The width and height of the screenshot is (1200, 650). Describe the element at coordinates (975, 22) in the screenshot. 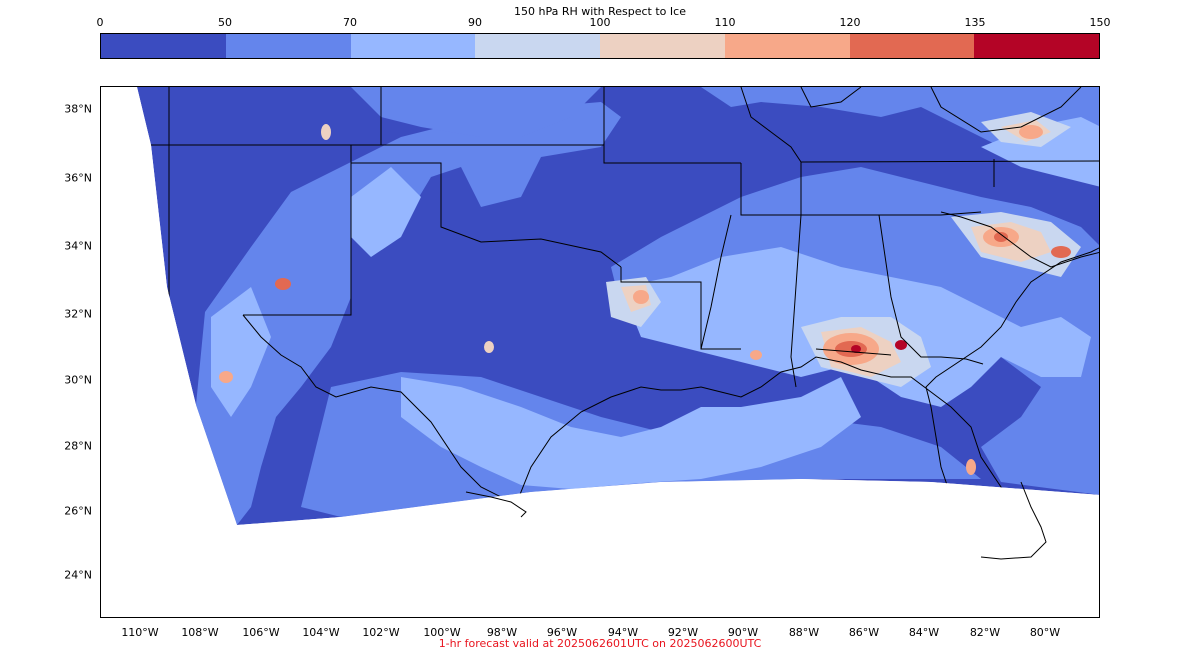

I see `colorbar-tick-135: 135` at that location.